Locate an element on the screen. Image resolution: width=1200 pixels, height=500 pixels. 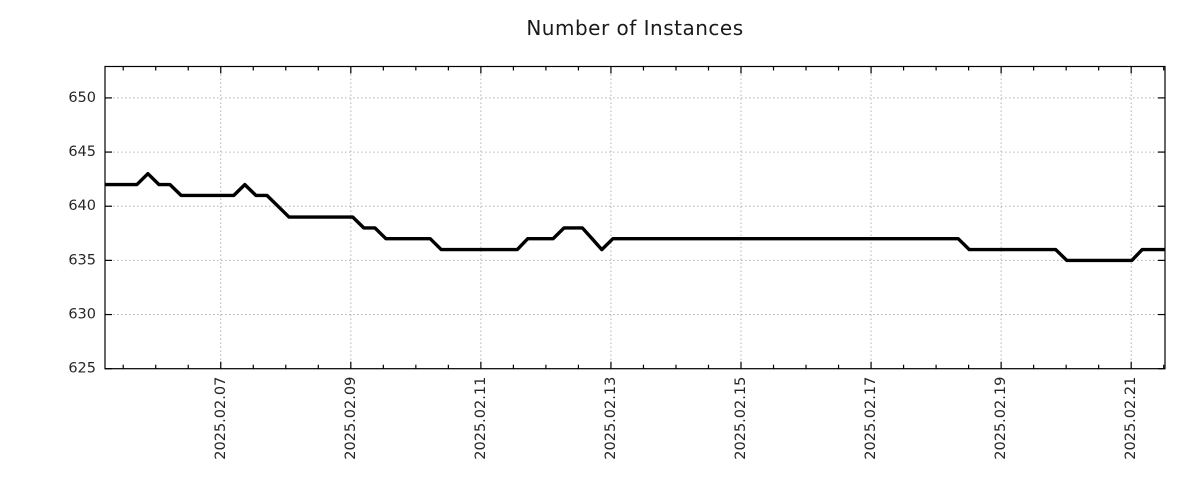
y-tick-label: 645 is located at coordinates (82, 152).